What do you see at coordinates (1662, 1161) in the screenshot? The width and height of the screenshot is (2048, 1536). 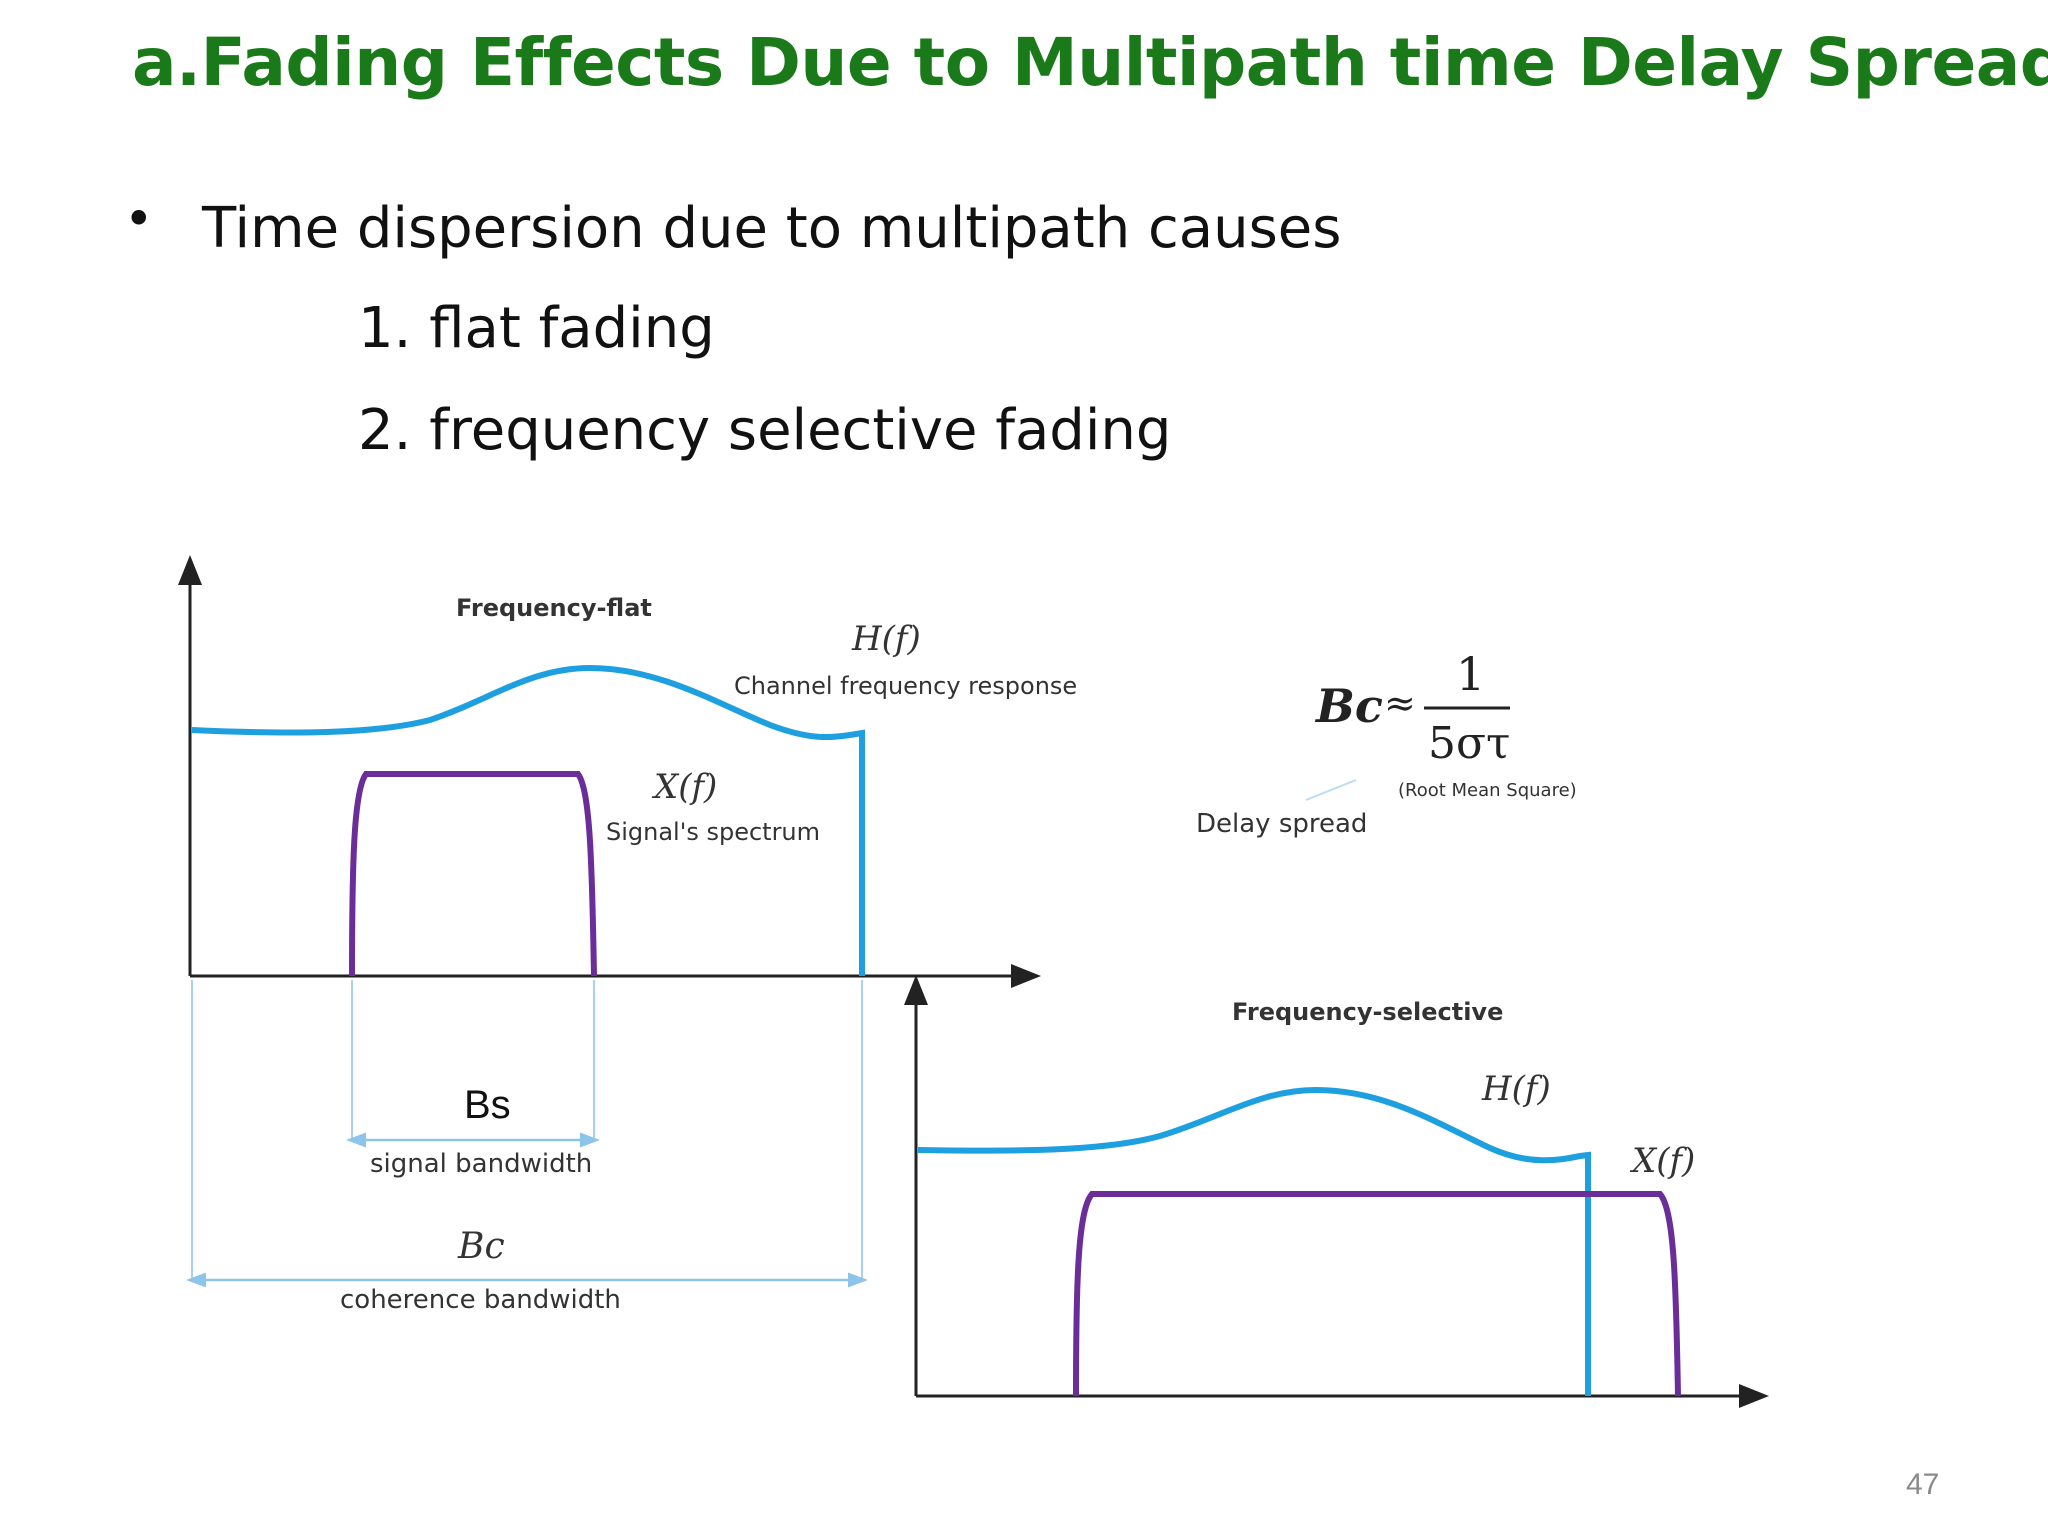 I see `selective-x-label: X(f)` at bounding box center [1662, 1161].